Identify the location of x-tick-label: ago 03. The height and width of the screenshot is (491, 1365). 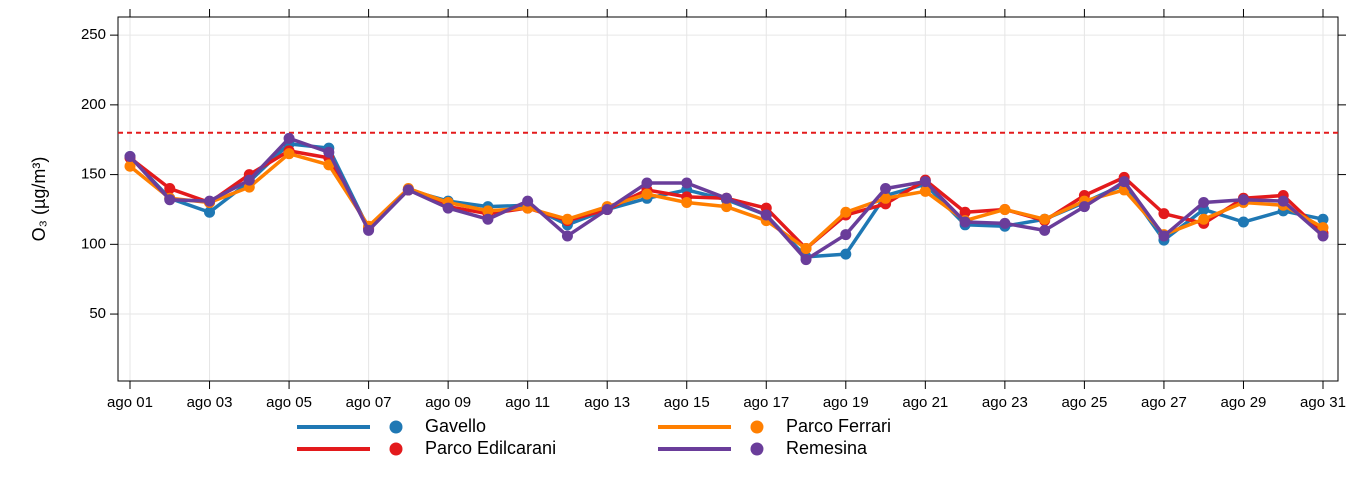
(210, 402).